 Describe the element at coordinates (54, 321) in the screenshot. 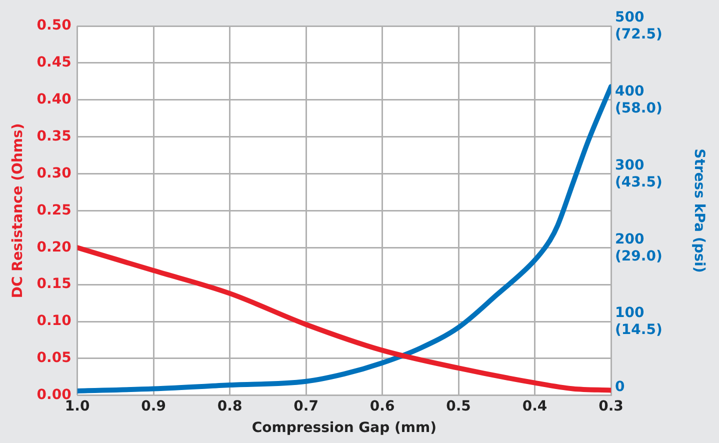

I see `y-tick-label: 0.10` at that location.